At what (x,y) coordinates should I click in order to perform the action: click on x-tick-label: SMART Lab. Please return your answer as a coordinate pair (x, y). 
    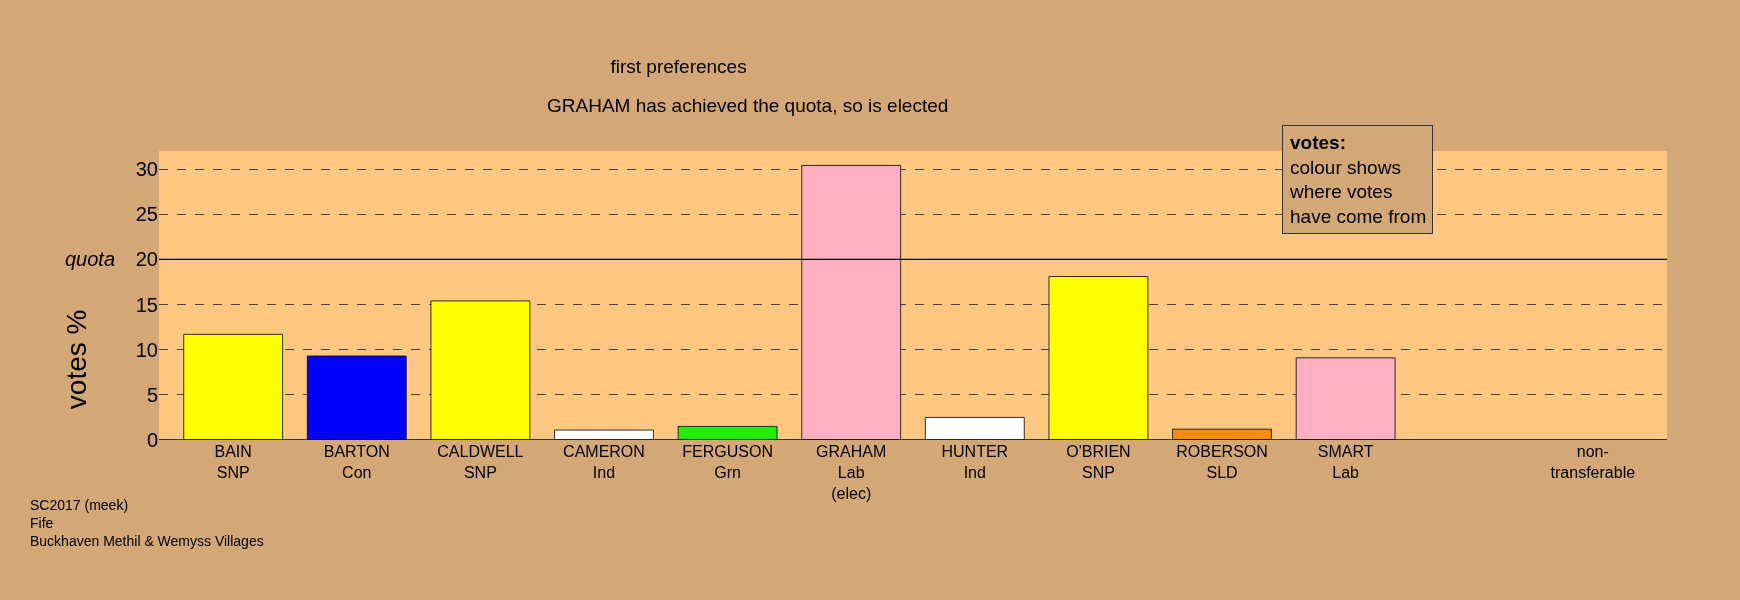
    Looking at the image, I should click on (1345, 462).